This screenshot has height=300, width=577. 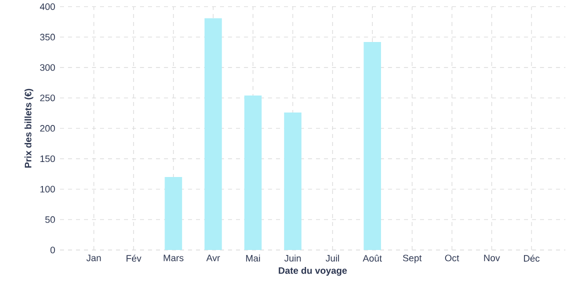 What do you see at coordinates (47, 67) in the screenshot?
I see `y-tick-label: 300` at bounding box center [47, 67].